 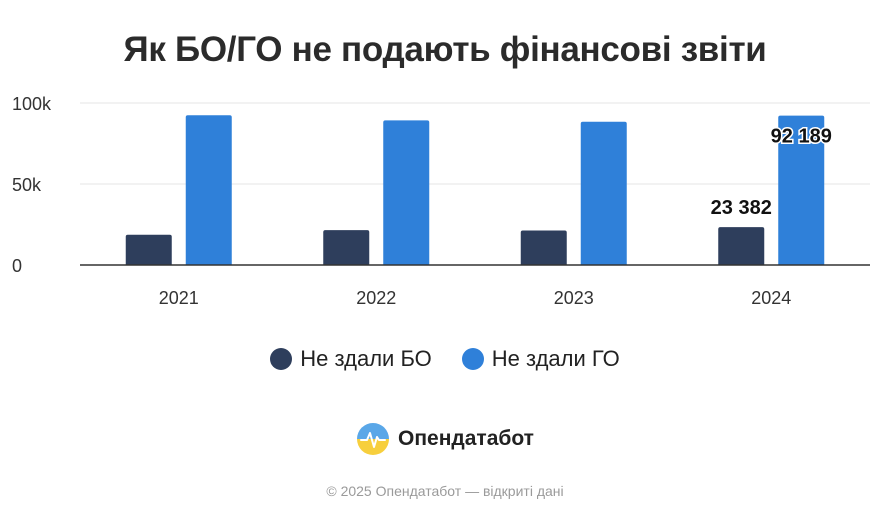 What do you see at coordinates (801, 190) in the screenshot?
I see `bar-go-2024` at bounding box center [801, 190].